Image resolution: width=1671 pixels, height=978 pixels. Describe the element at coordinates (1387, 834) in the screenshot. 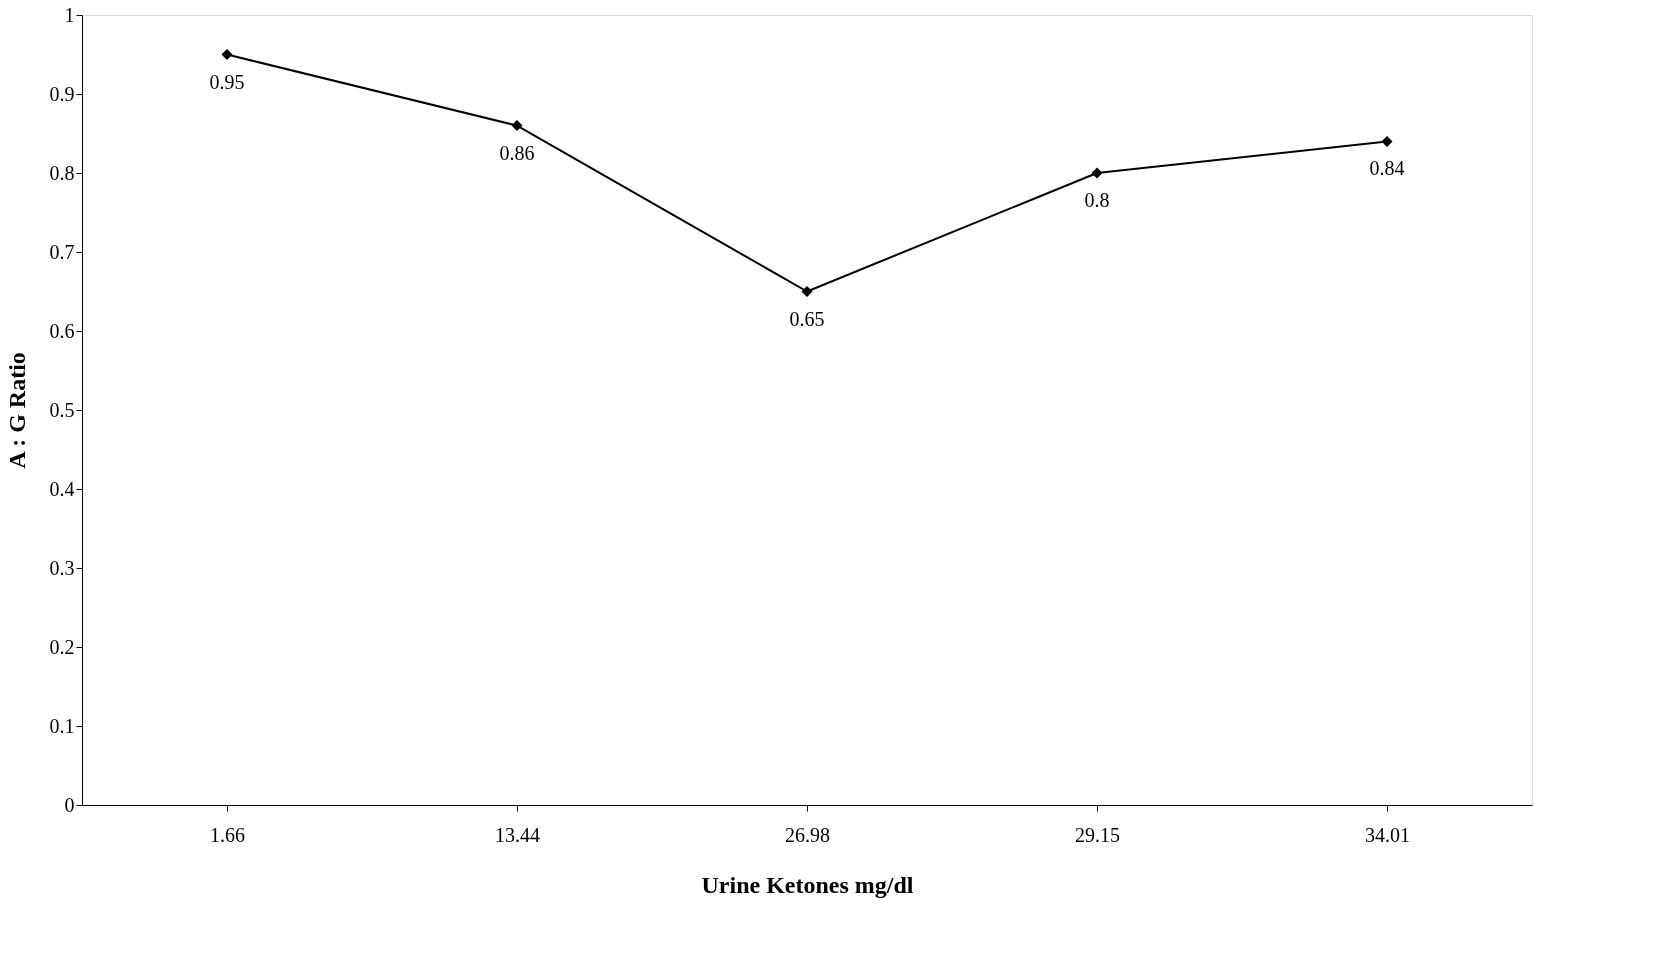

I see `x-tick-label: 34.01` at that location.